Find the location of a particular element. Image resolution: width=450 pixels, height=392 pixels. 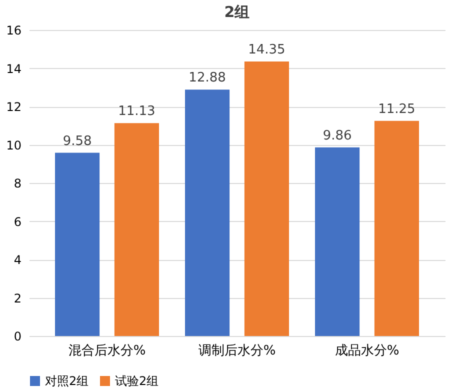

data-label: 9.58 is located at coordinates (77, 141).